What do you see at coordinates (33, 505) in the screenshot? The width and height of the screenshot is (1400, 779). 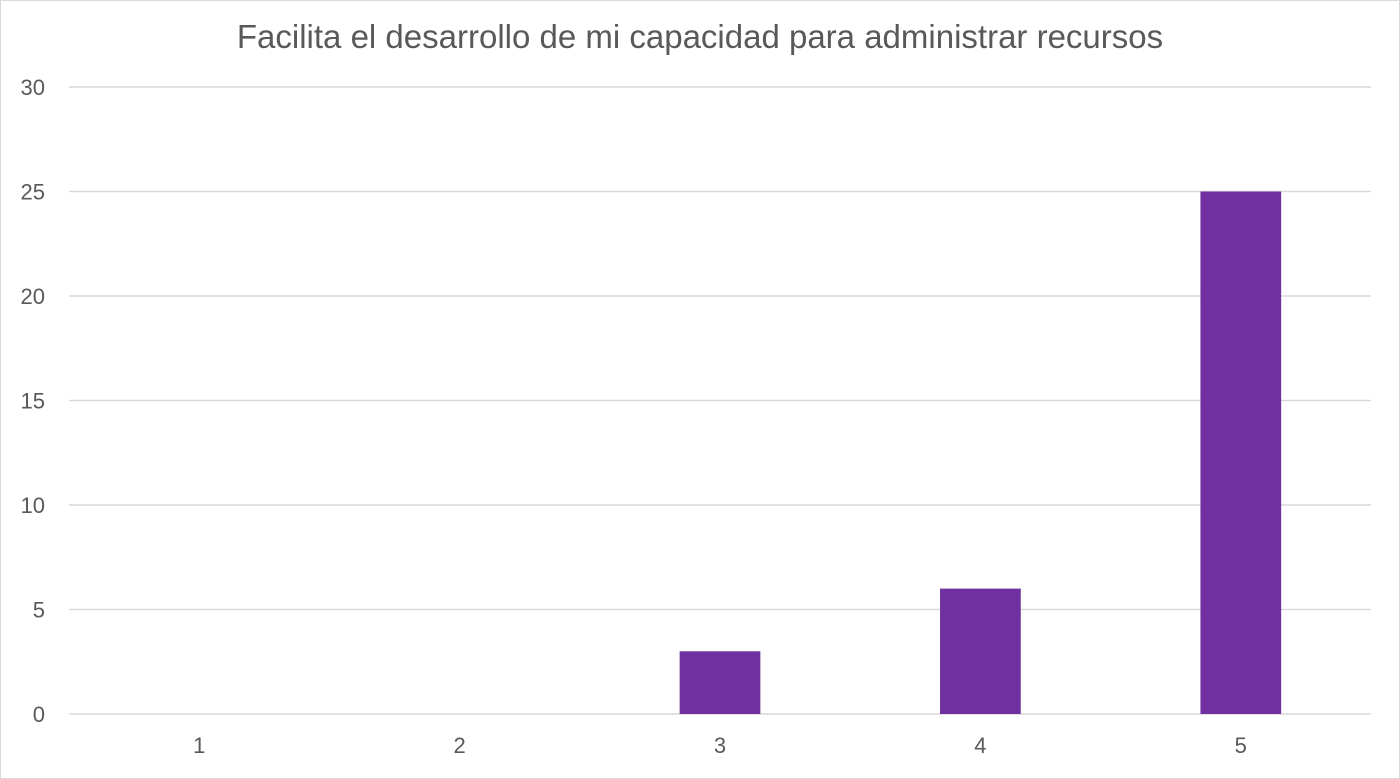 I see `y-tick-label: 10` at bounding box center [33, 505].